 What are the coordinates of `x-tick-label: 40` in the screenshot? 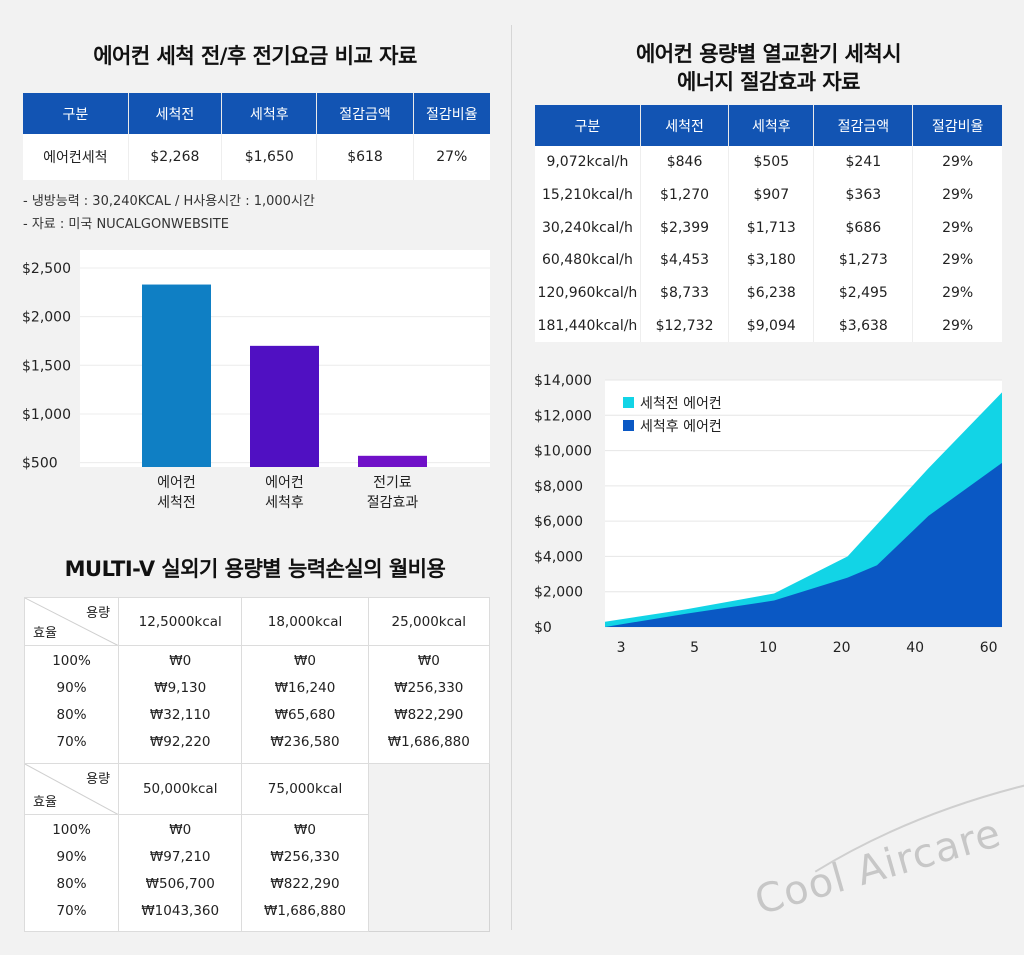 It's located at (915, 648).